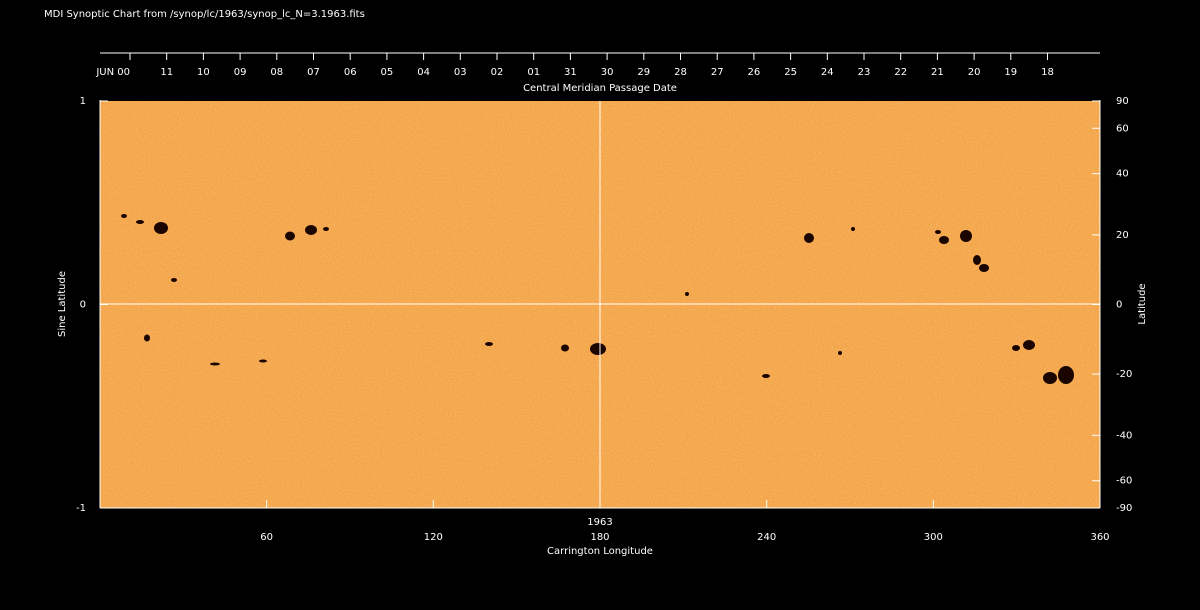 The width and height of the screenshot is (1200, 610). Describe the element at coordinates (680, 72) in the screenshot. I see `top-tick-label: 28` at that location.